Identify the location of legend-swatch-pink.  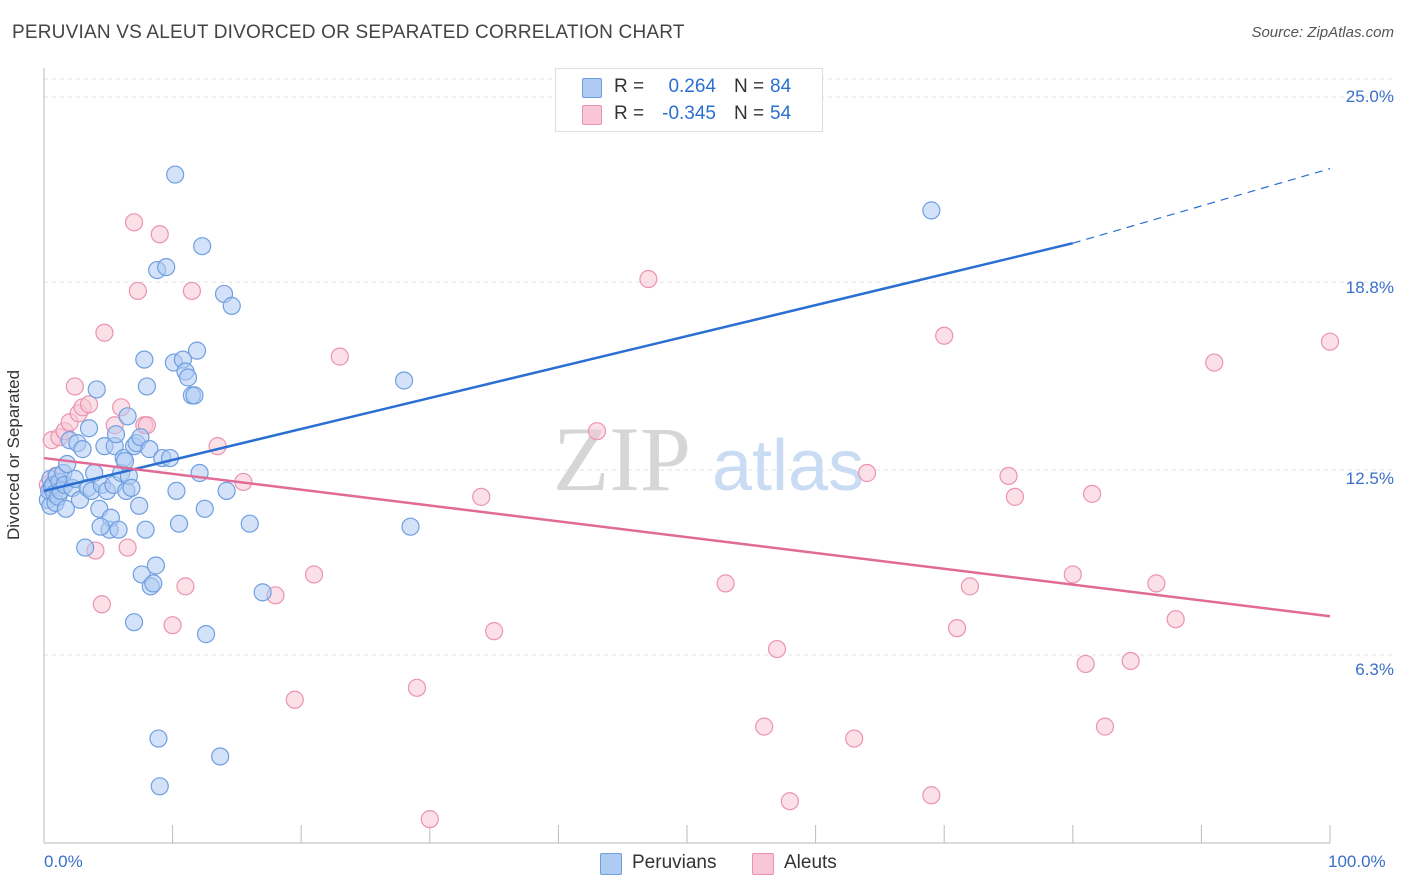
(763, 864).